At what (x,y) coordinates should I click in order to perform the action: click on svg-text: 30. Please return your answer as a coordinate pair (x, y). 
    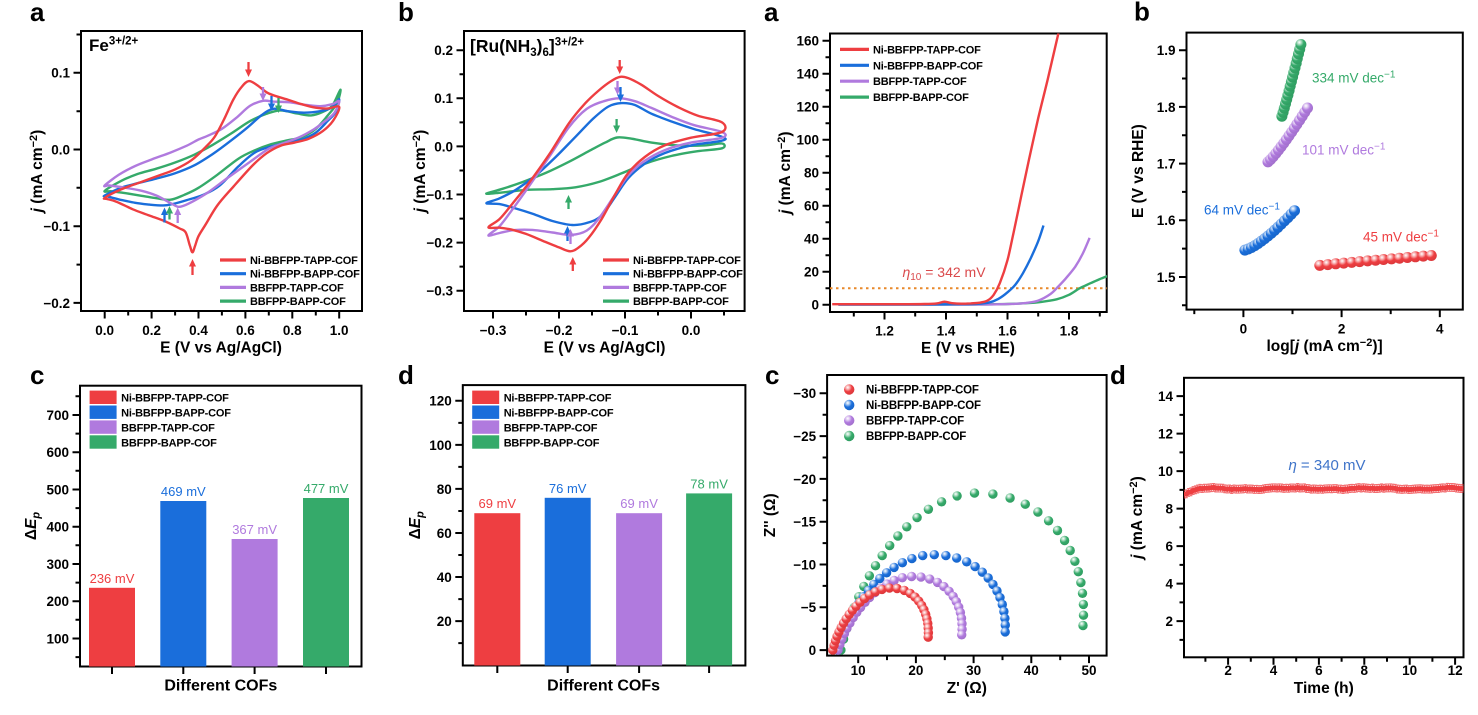
    Looking at the image, I should click on (973, 670).